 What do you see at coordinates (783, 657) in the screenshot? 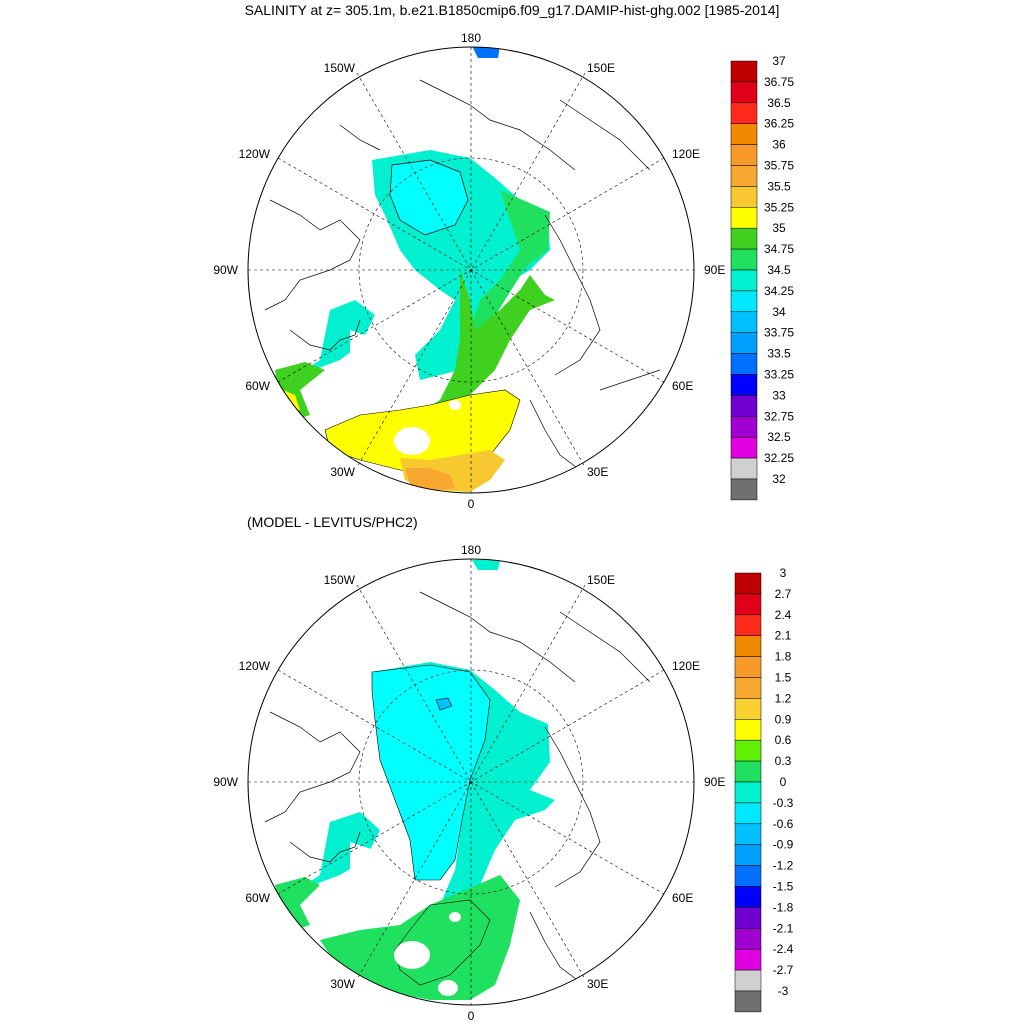
I see `colorbar-tick-label: 1.8` at bounding box center [783, 657].